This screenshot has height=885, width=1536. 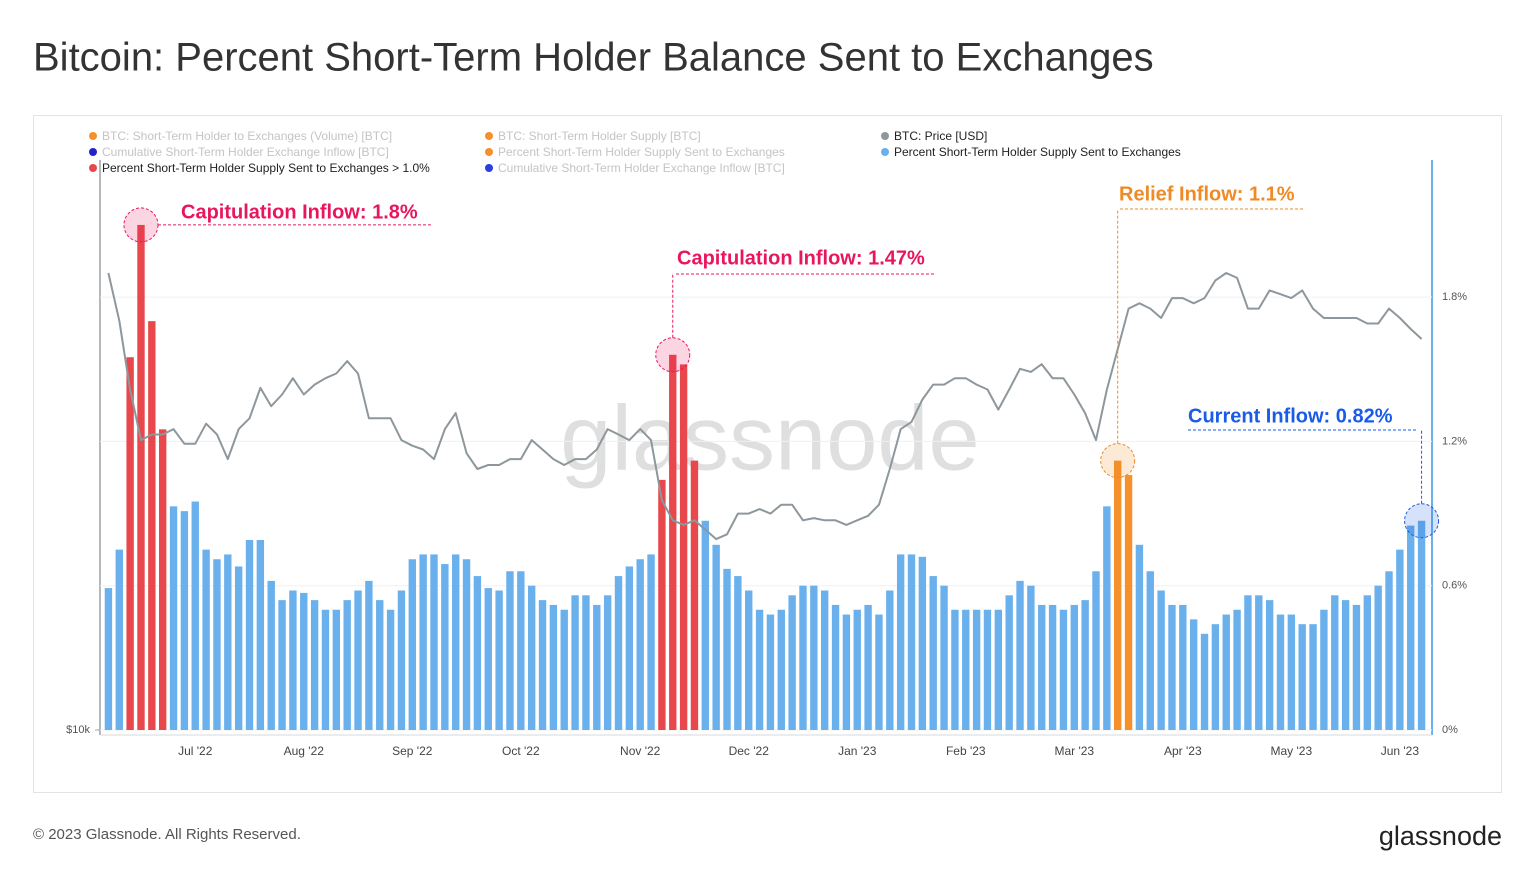 What do you see at coordinates (521, 751) in the screenshot?
I see `x-tick-label: Oct '22` at bounding box center [521, 751].